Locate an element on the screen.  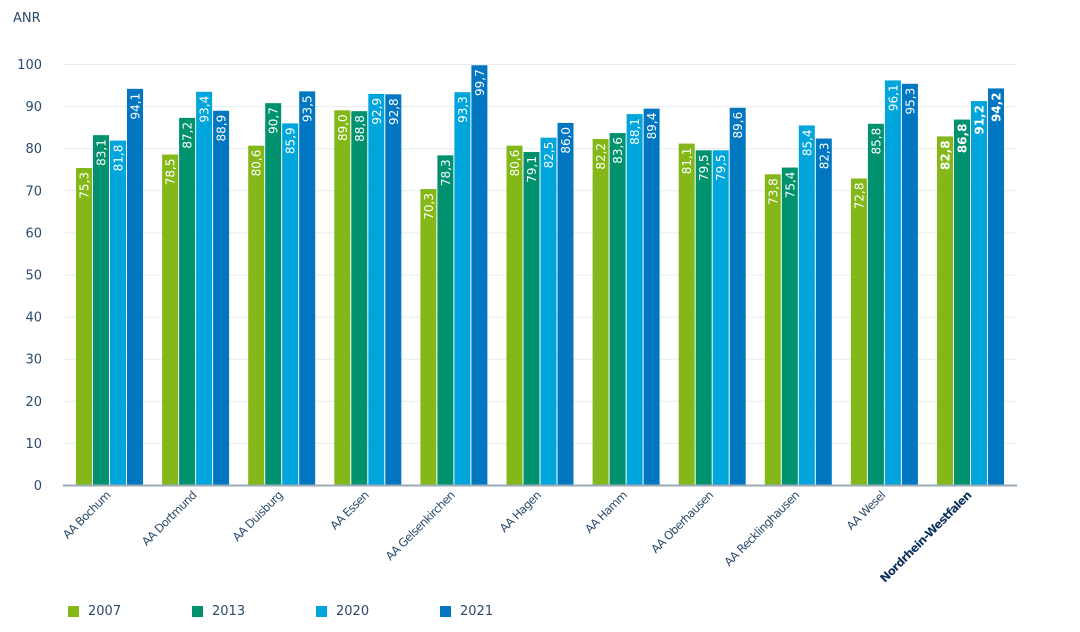
legend-label: 2007 is located at coordinates (105, 611).